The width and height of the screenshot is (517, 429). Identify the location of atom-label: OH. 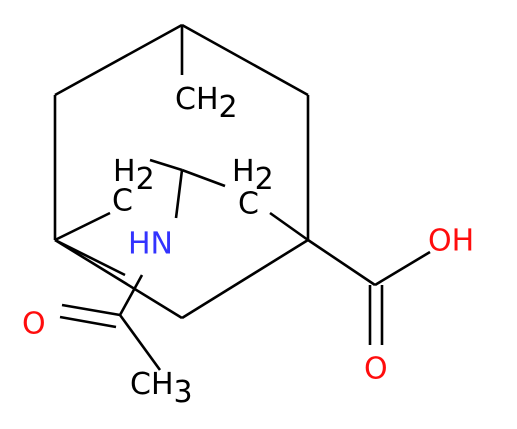
(451, 241).